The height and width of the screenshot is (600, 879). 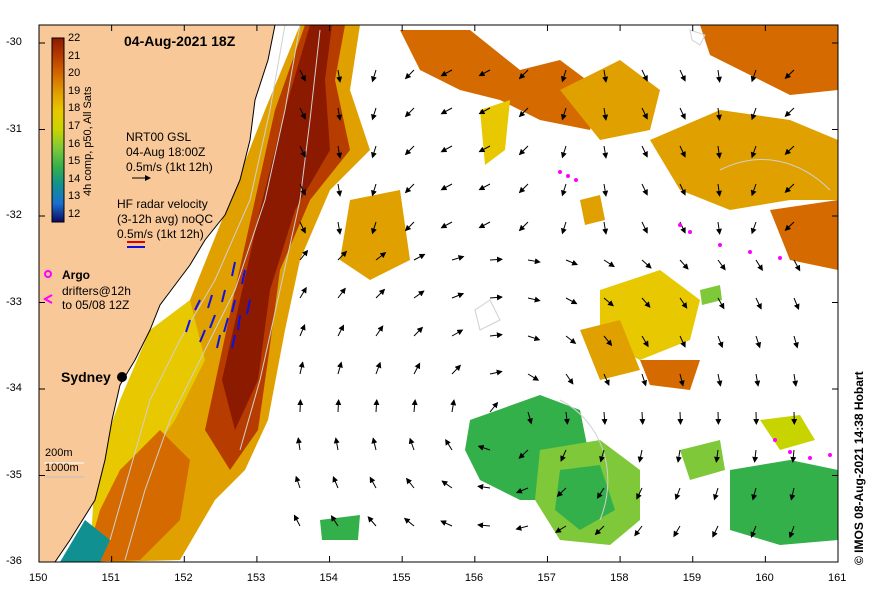 I want to click on y-tick-label: -30, so click(x=14, y=42).